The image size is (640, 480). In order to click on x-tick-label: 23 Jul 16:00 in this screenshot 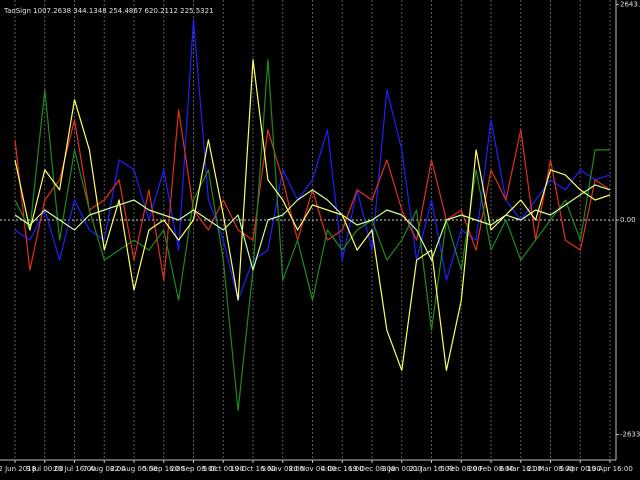, I will do `click(75, 469)`.